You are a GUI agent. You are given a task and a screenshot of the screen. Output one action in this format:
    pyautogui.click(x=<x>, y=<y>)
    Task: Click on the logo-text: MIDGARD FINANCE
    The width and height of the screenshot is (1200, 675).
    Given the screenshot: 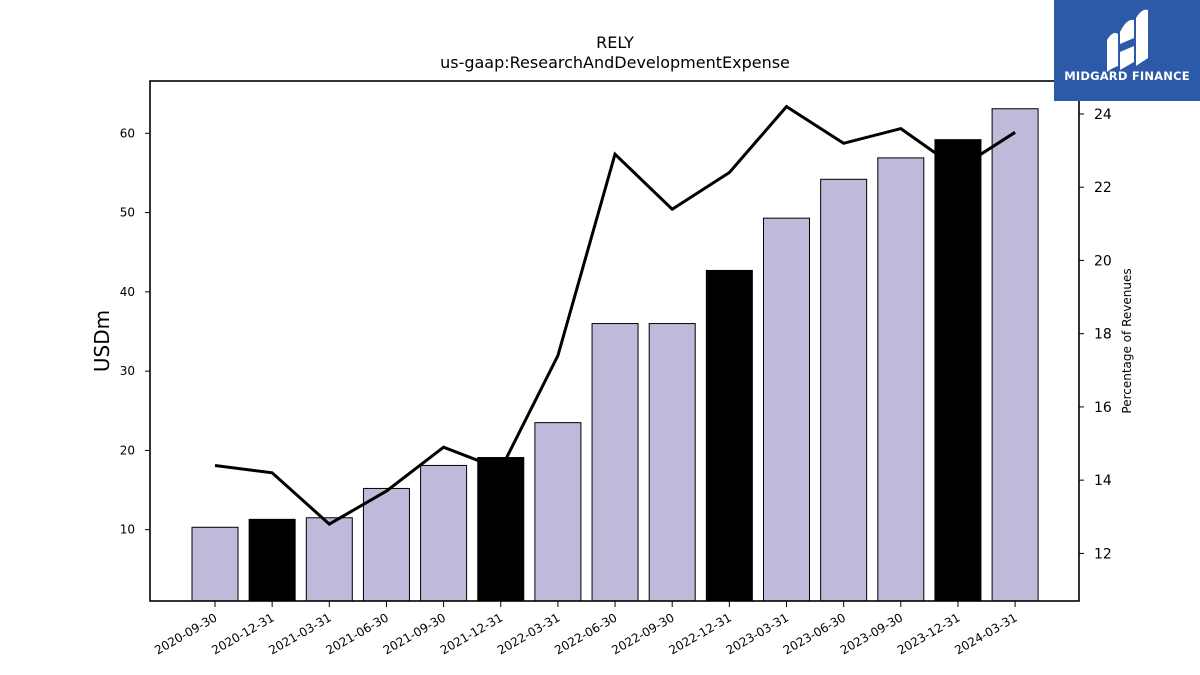 What is the action you would take?
    pyautogui.click(x=1127, y=76)
    